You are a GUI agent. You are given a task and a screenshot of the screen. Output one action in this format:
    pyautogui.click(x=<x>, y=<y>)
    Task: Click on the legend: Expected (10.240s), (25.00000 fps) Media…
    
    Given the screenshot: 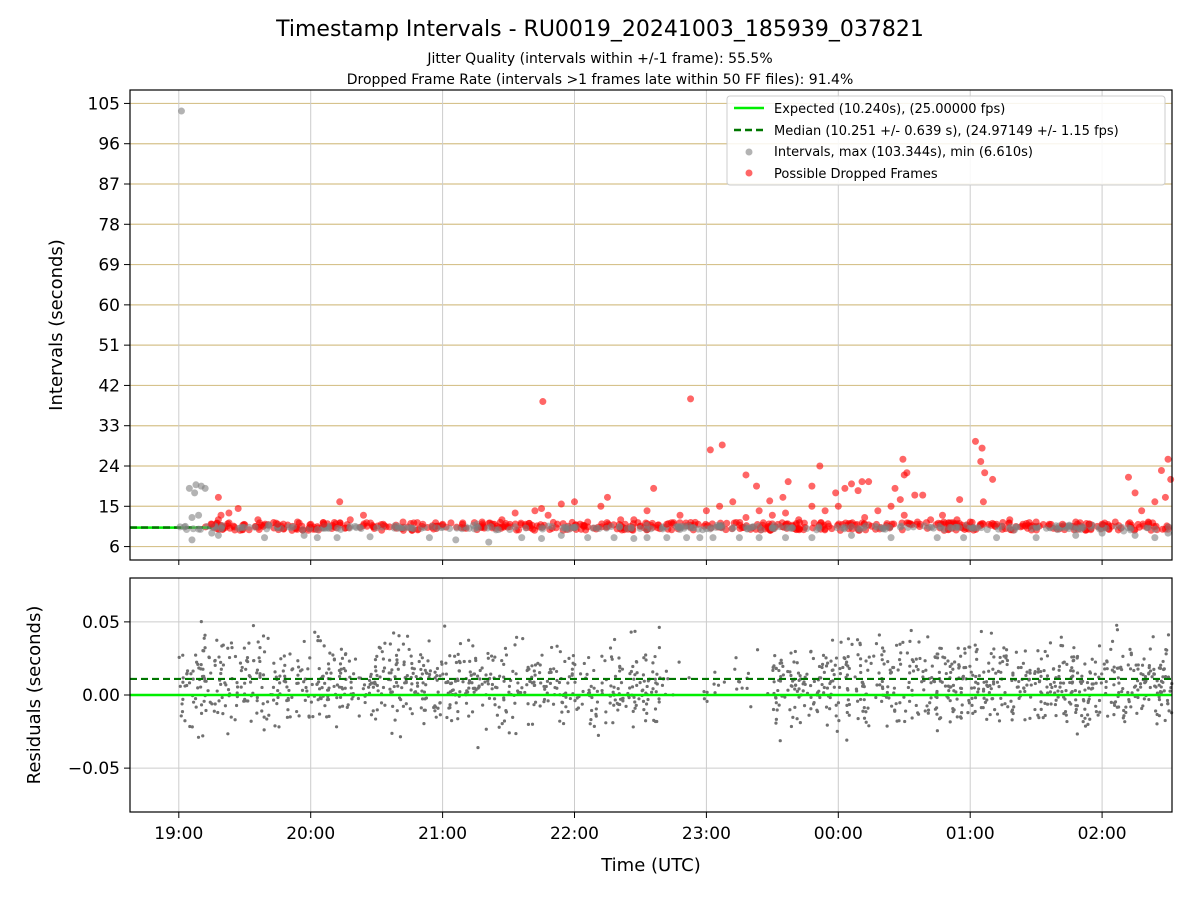 What is the action you would take?
    pyautogui.click(x=946, y=140)
    